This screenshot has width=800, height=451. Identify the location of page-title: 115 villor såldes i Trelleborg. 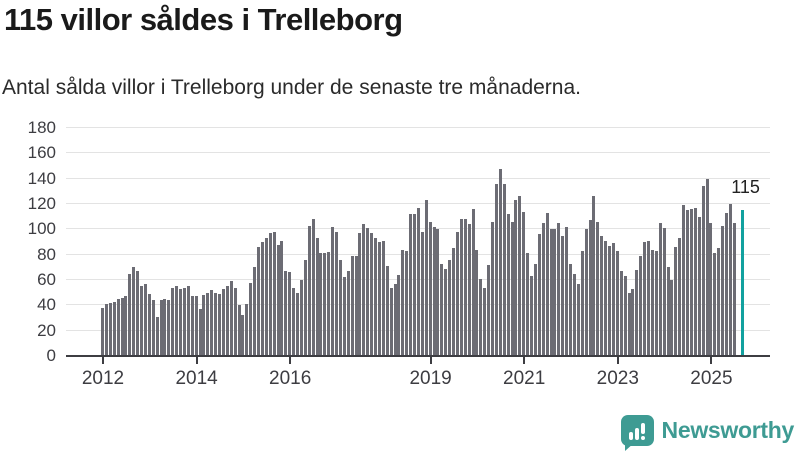
(203, 19).